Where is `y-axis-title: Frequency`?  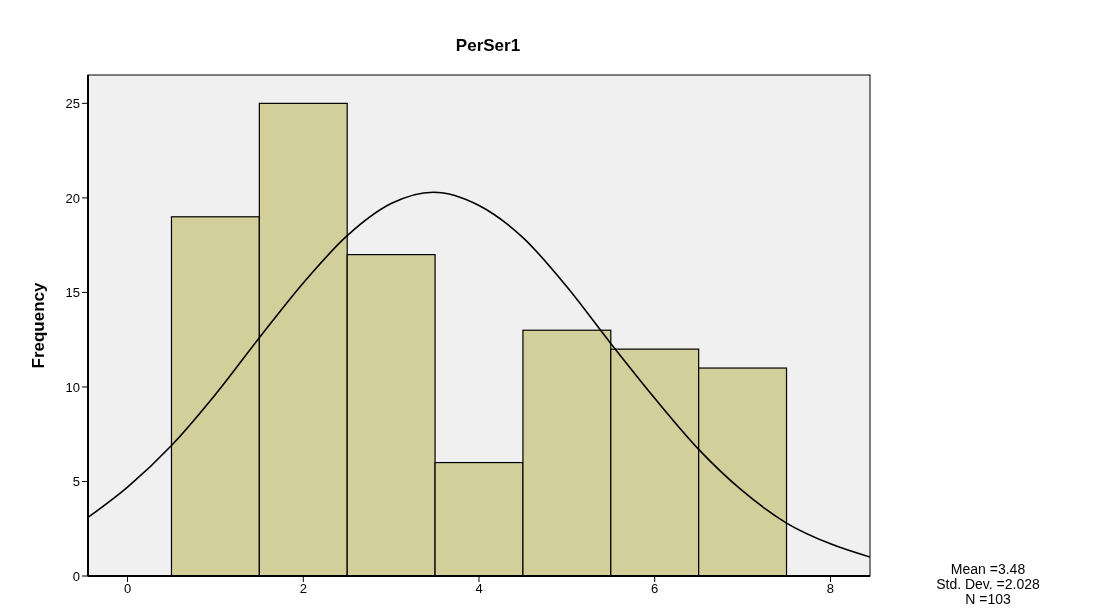
y-axis-title: Frequency is located at coordinates (39, 325).